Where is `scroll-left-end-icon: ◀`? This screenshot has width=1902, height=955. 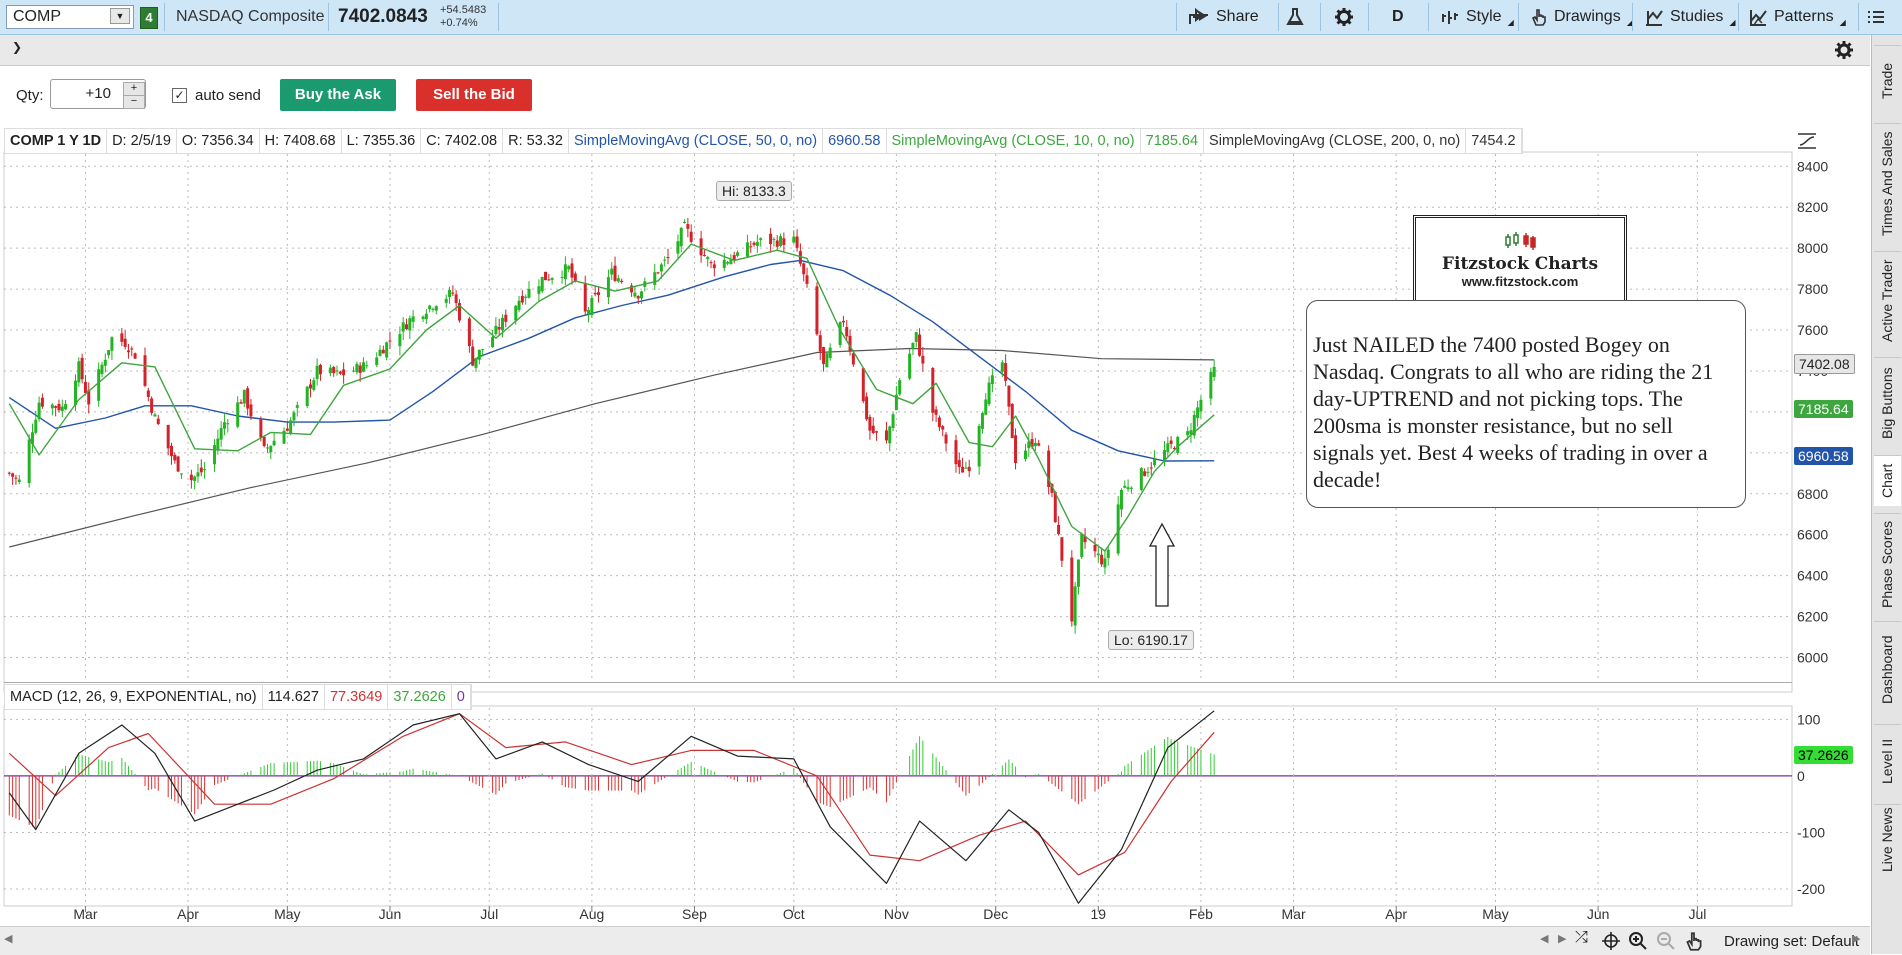 scroll-left-end-icon: ◀ is located at coordinates (1544, 939).